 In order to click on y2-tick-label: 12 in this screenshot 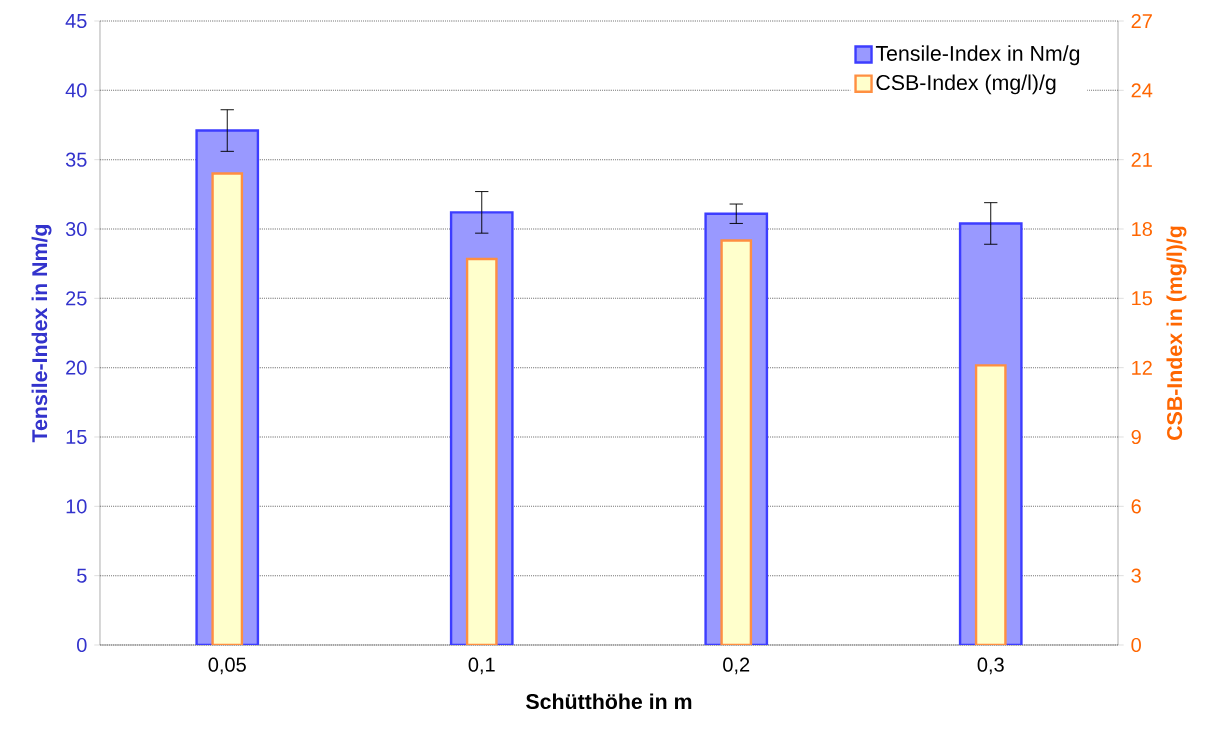, I will do `click(1142, 367)`.